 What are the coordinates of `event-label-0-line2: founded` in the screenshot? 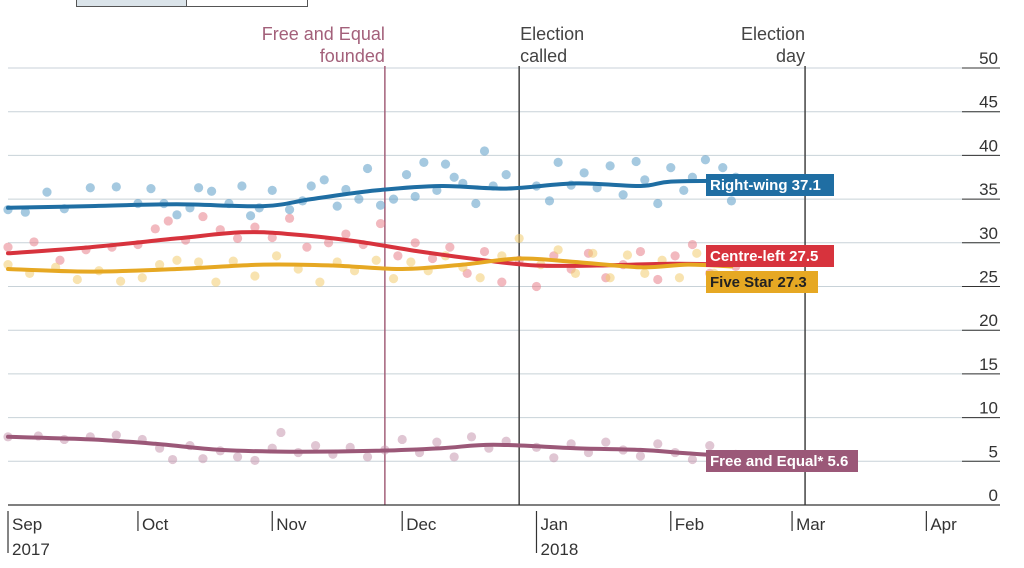 It's located at (352, 56).